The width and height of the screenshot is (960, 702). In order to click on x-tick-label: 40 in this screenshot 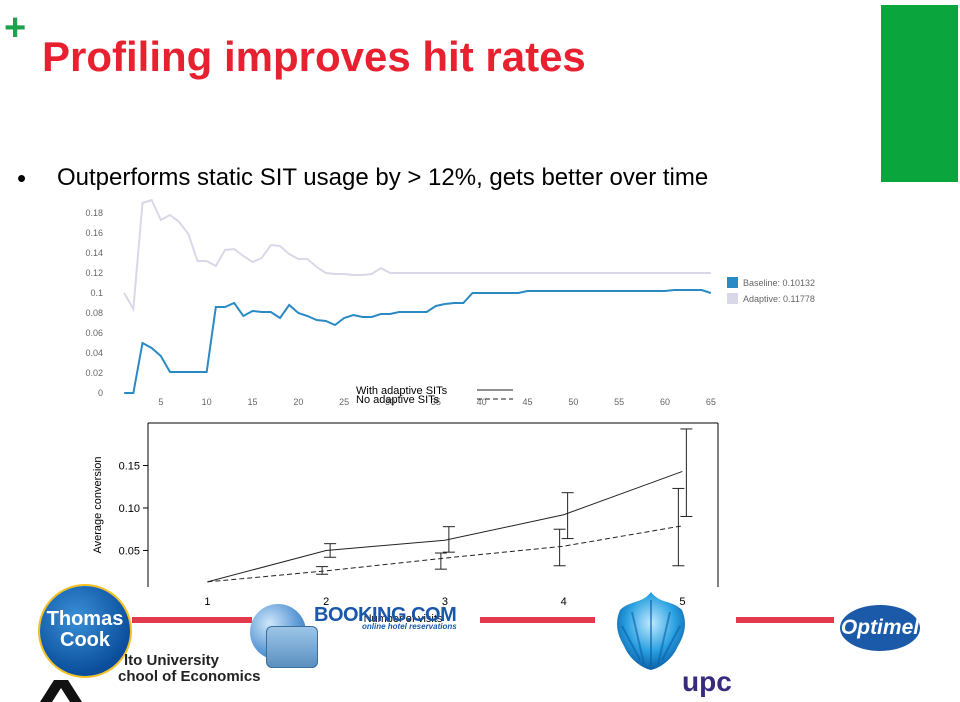, I will do `click(482, 402)`.